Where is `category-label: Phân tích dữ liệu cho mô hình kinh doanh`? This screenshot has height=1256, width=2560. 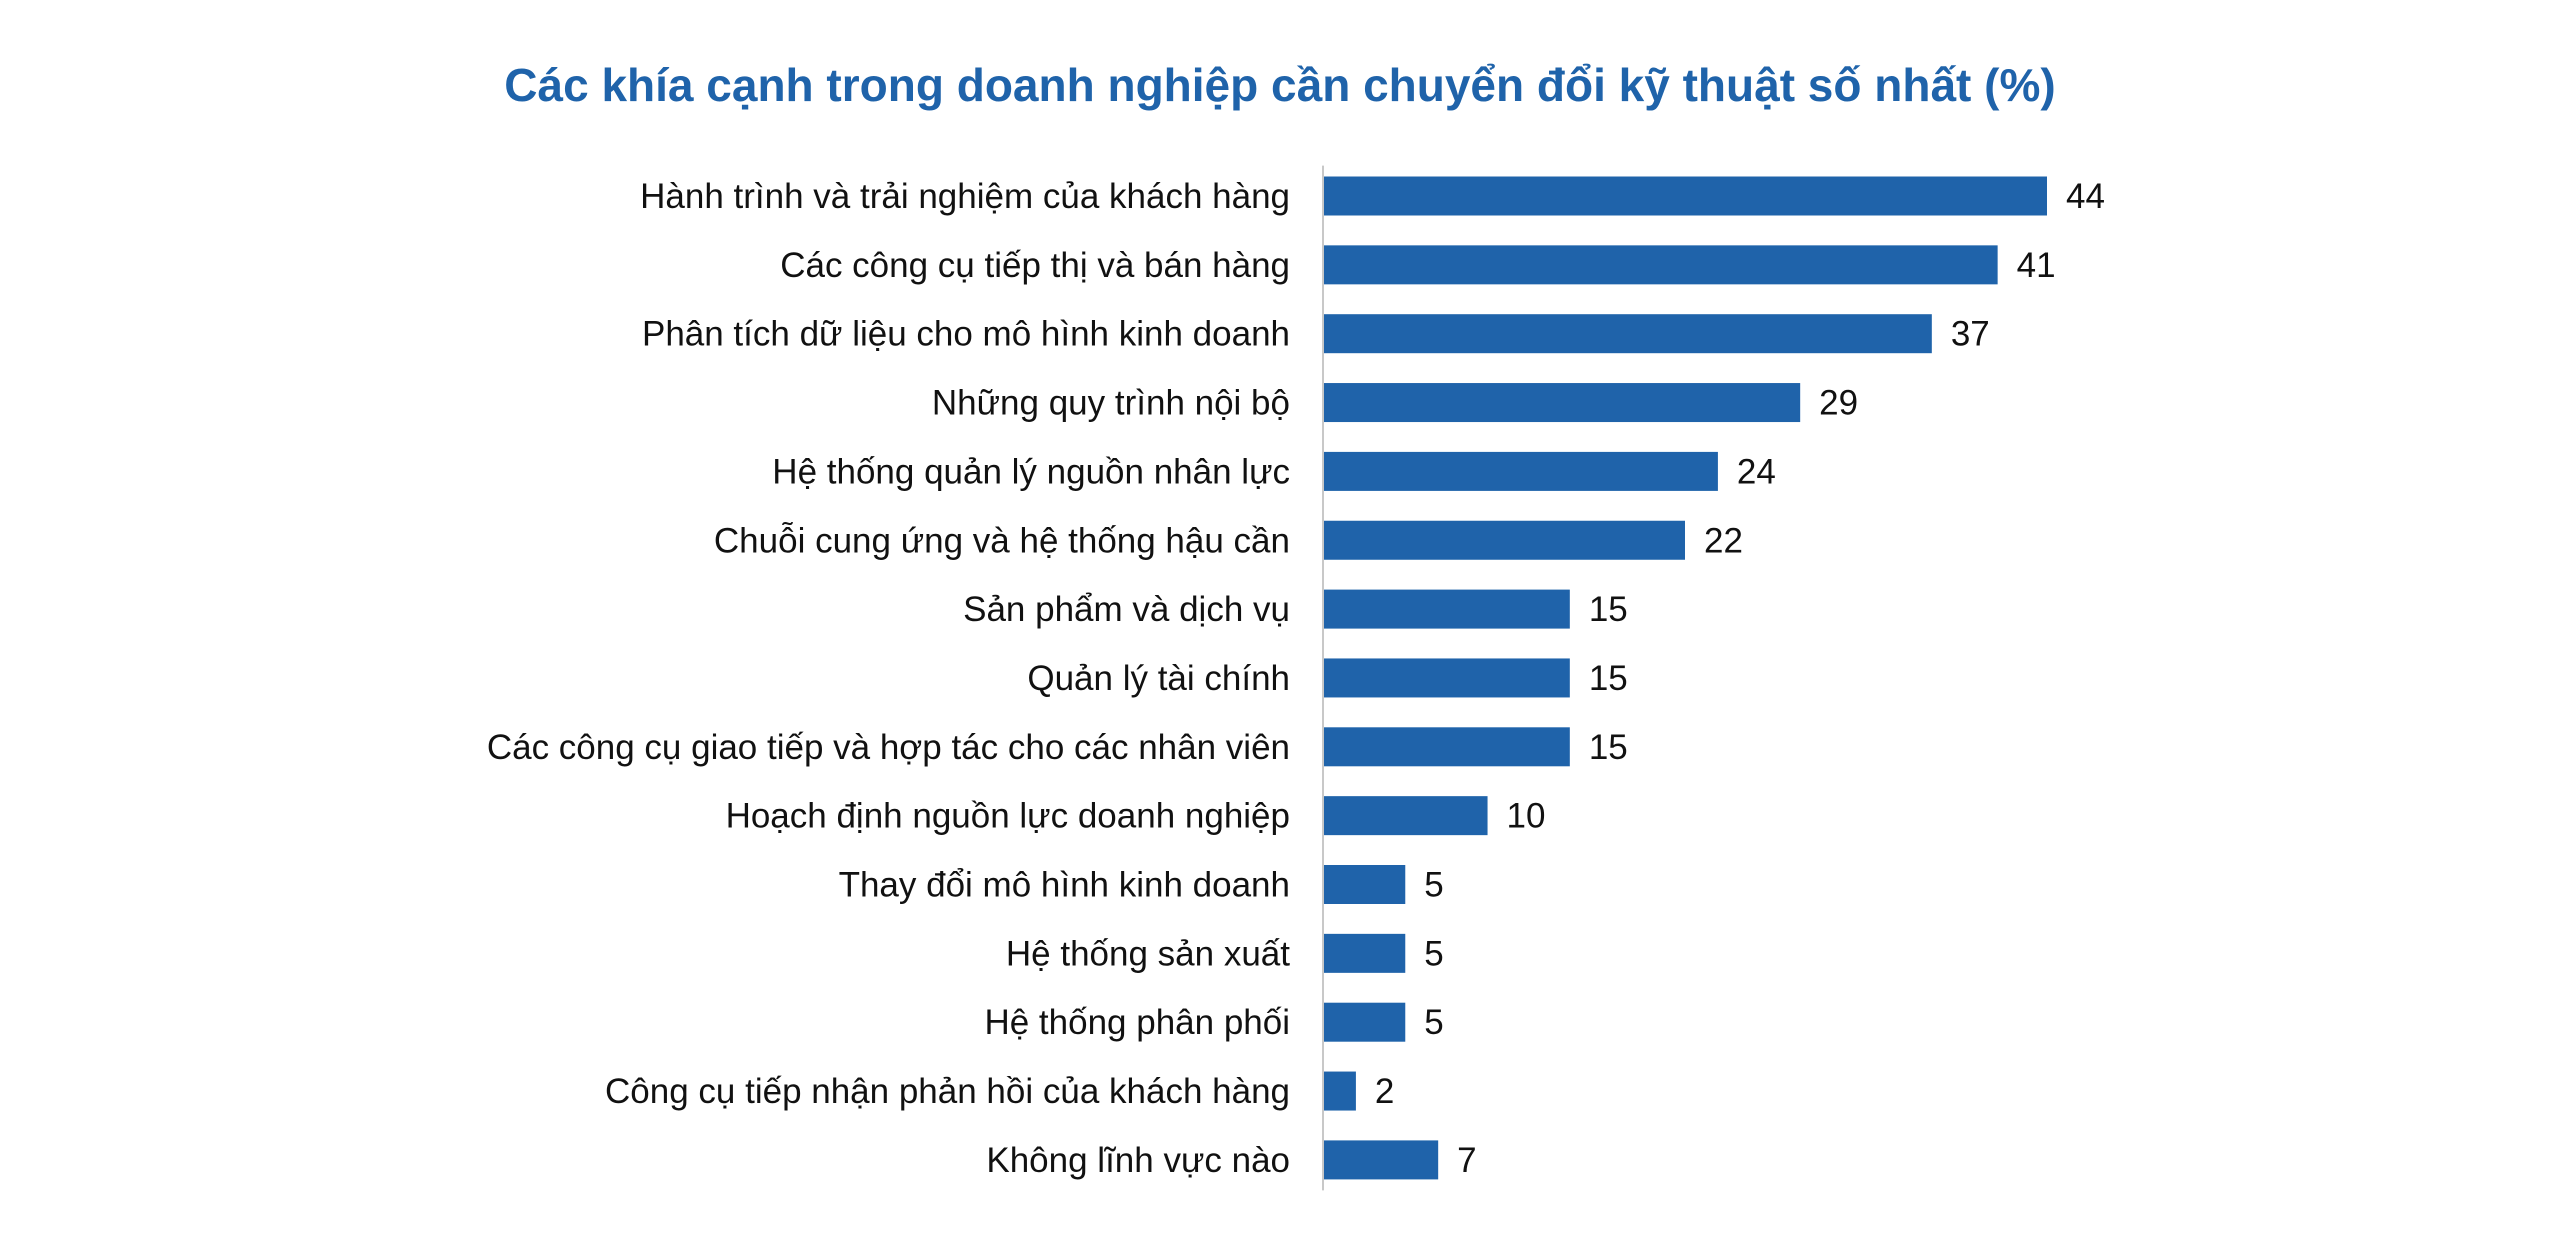 category-label: Phân tích dữ liệu cho mô hình kinh doanh is located at coordinates (966, 334).